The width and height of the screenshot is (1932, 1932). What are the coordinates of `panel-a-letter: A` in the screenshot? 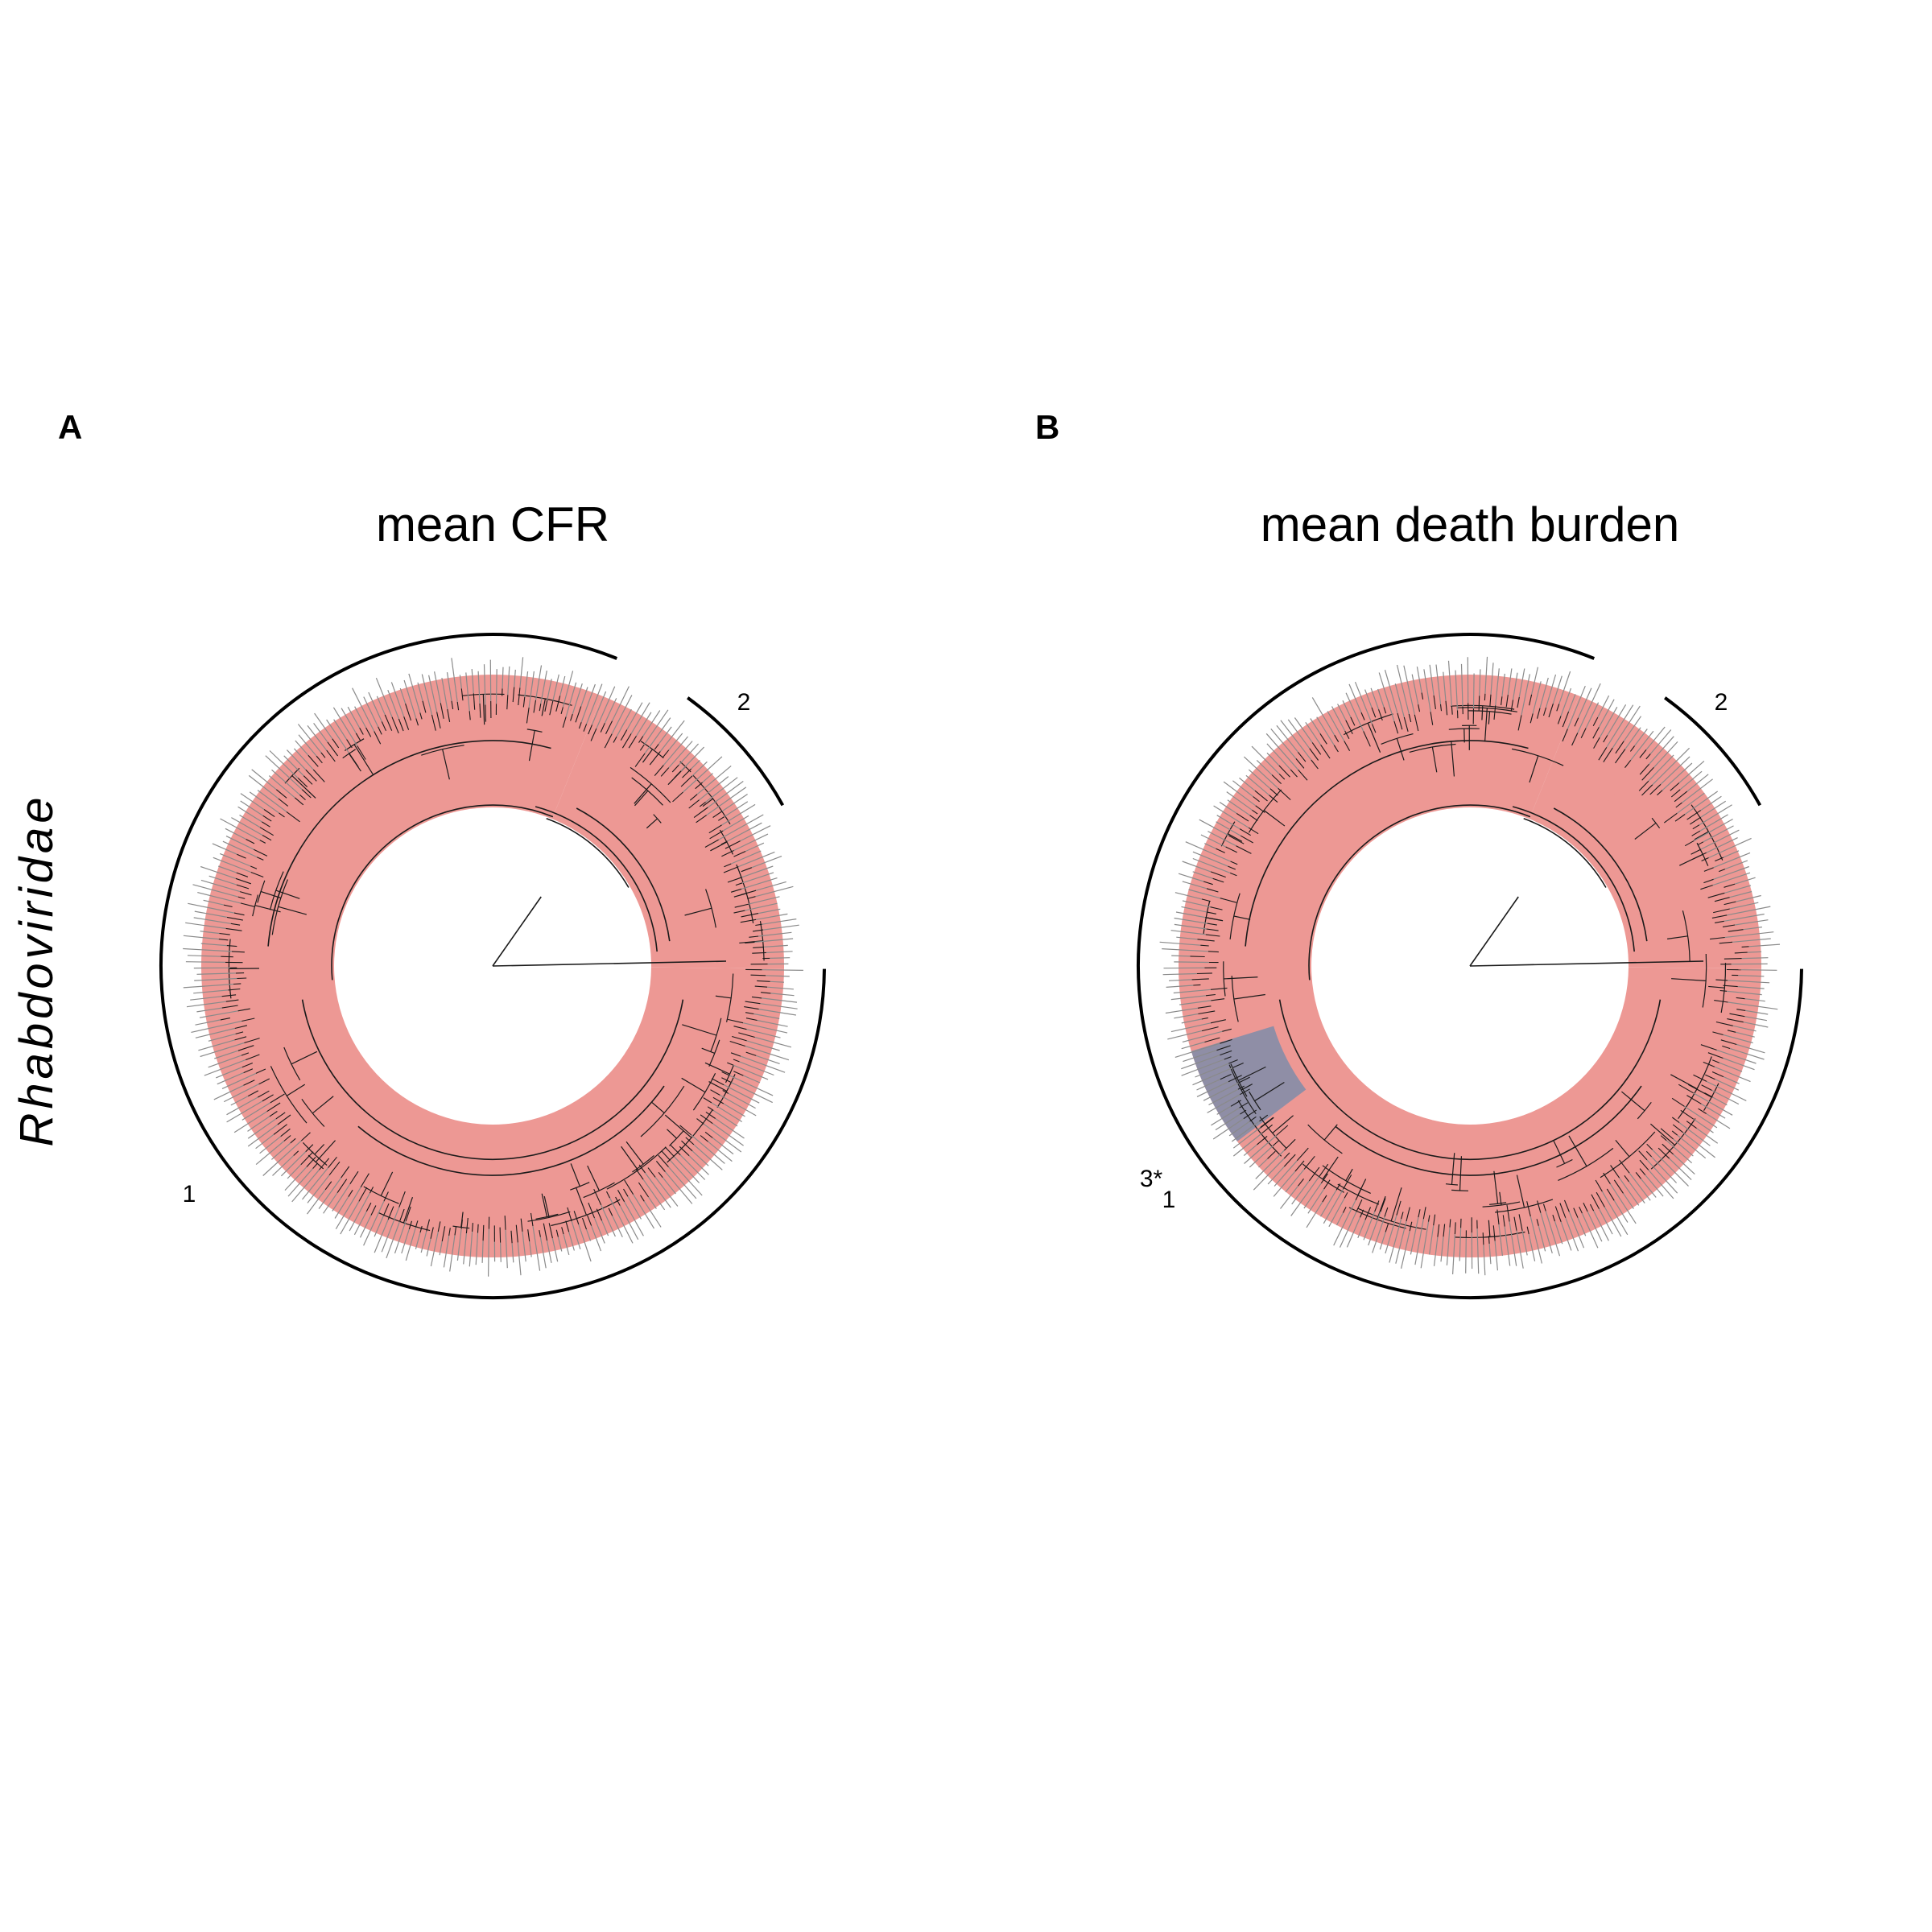 It's located at (70, 427).